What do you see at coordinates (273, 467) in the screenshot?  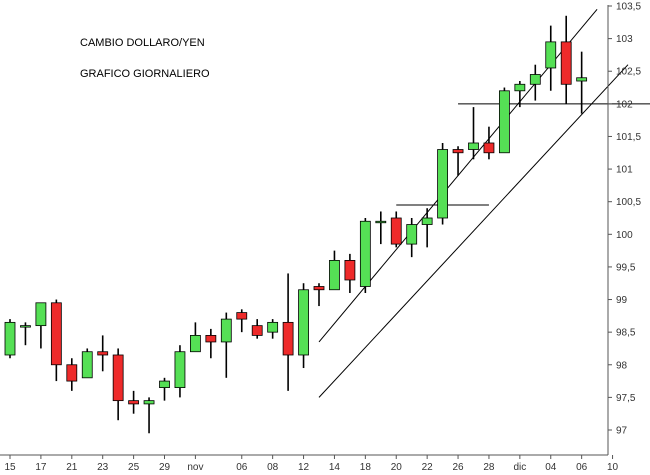 I see `x-tick-label: 08` at bounding box center [273, 467].